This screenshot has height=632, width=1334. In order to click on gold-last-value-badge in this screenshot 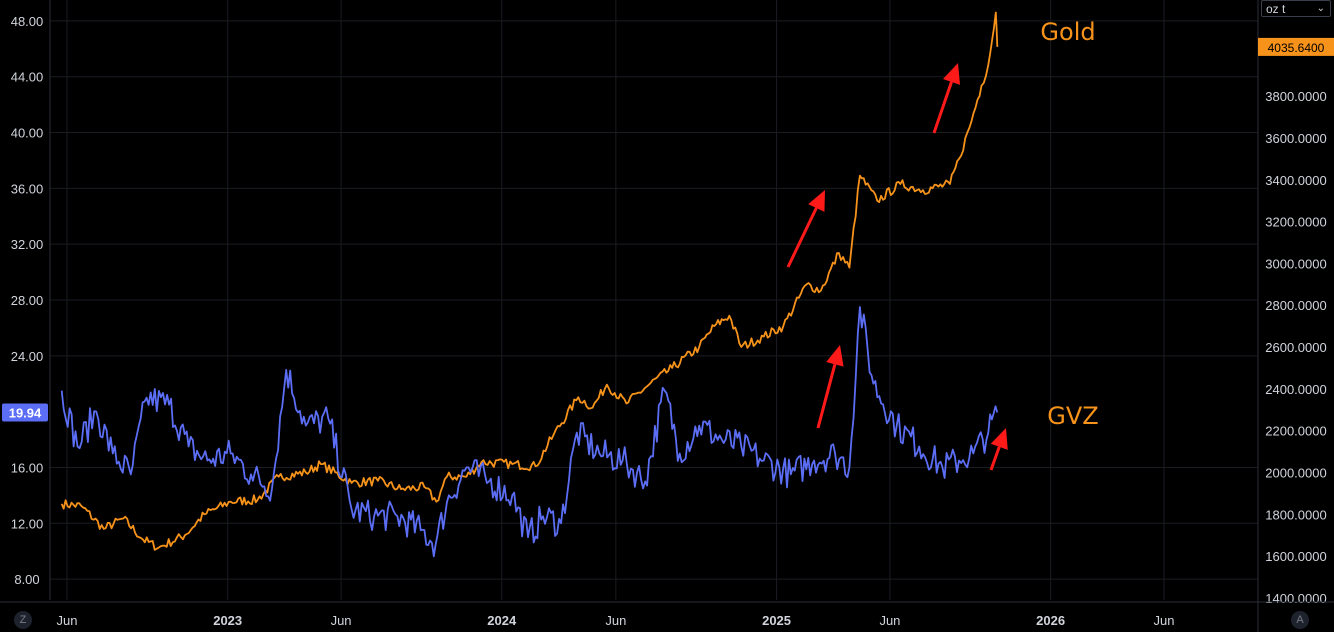, I will do `click(1296, 46)`.